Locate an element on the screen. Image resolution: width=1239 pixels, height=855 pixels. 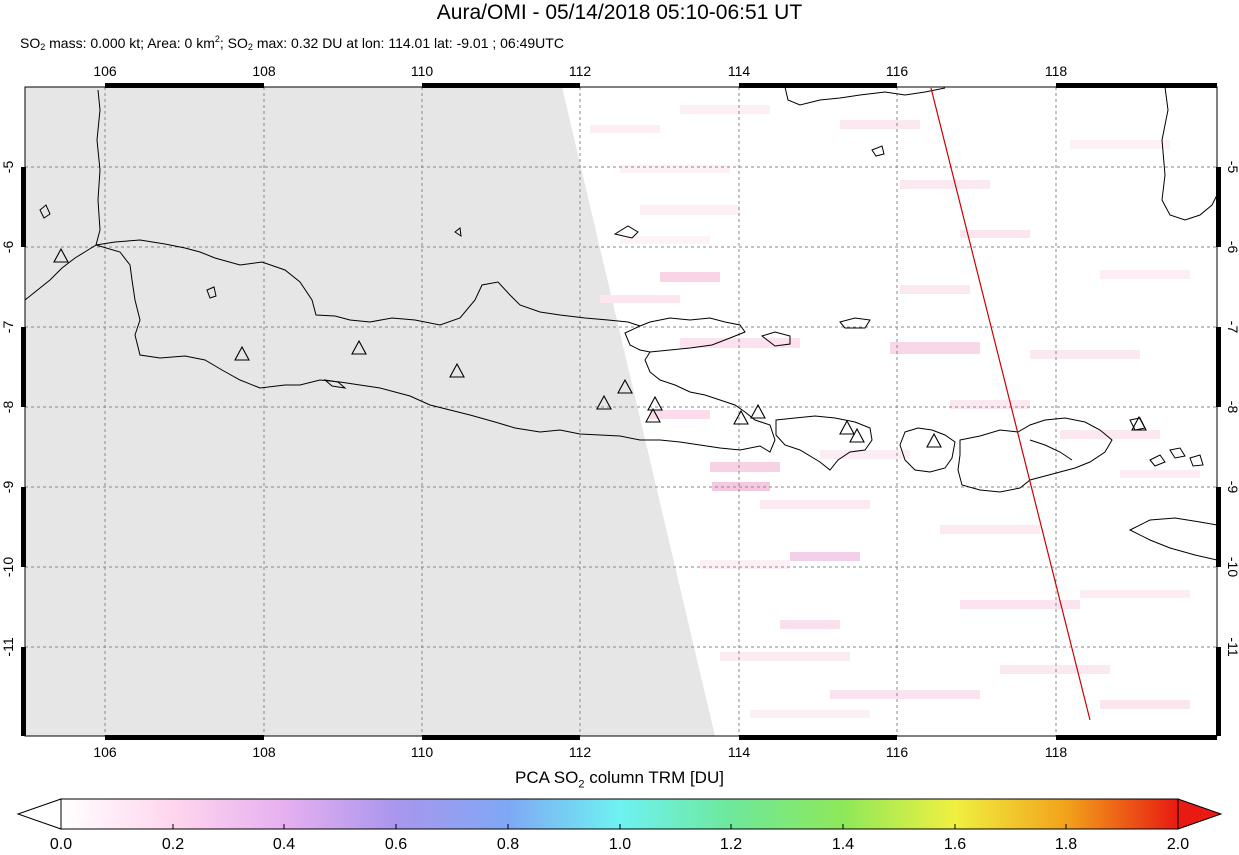
lon-label-bottom: 112 is located at coordinates (580, 752).